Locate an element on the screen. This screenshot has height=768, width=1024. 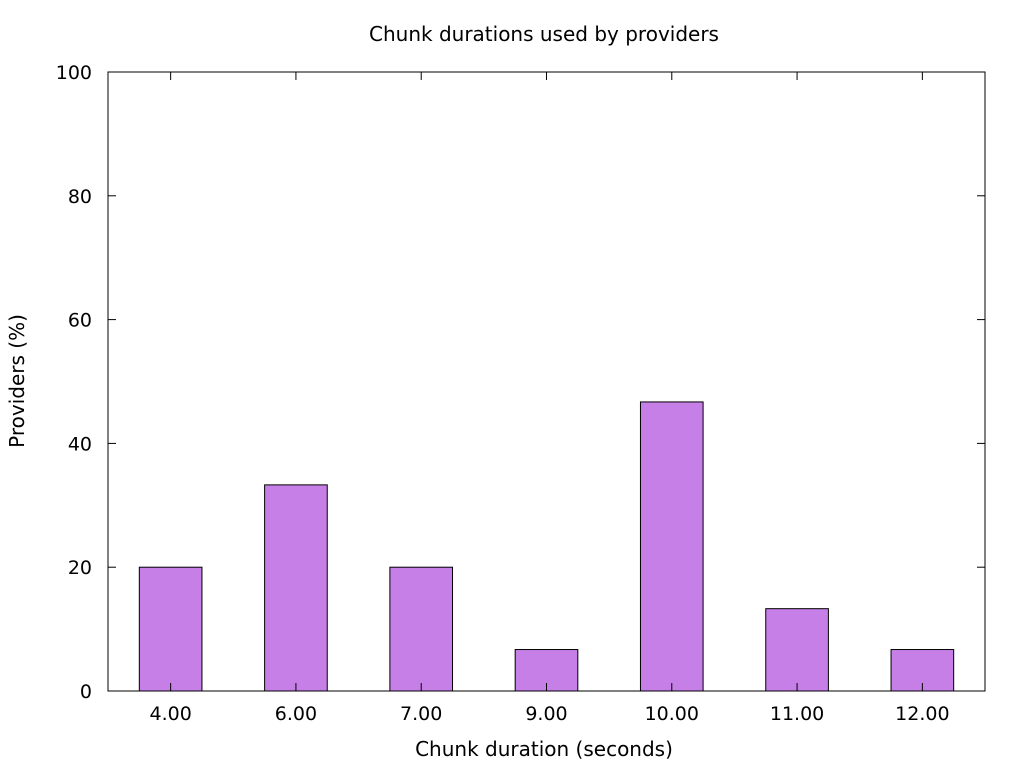
y-tick-label: 80 is located at coordinates (80, 197).